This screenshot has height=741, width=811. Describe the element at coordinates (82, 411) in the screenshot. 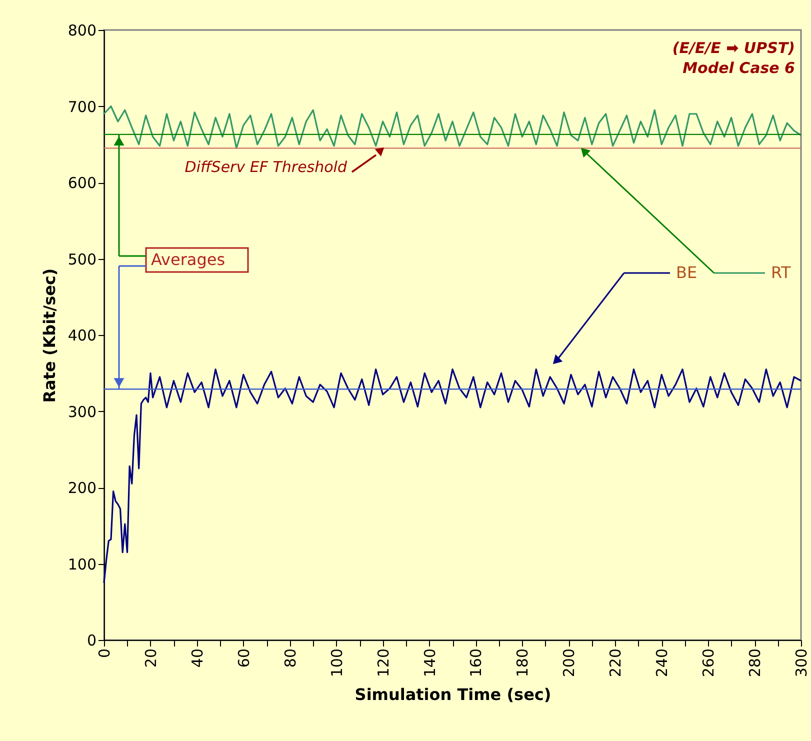

I see `y-tick-label: 300` at that location.